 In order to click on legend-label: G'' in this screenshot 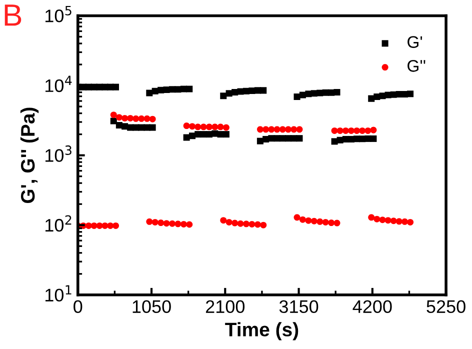, I will do `click(417, 66)`.